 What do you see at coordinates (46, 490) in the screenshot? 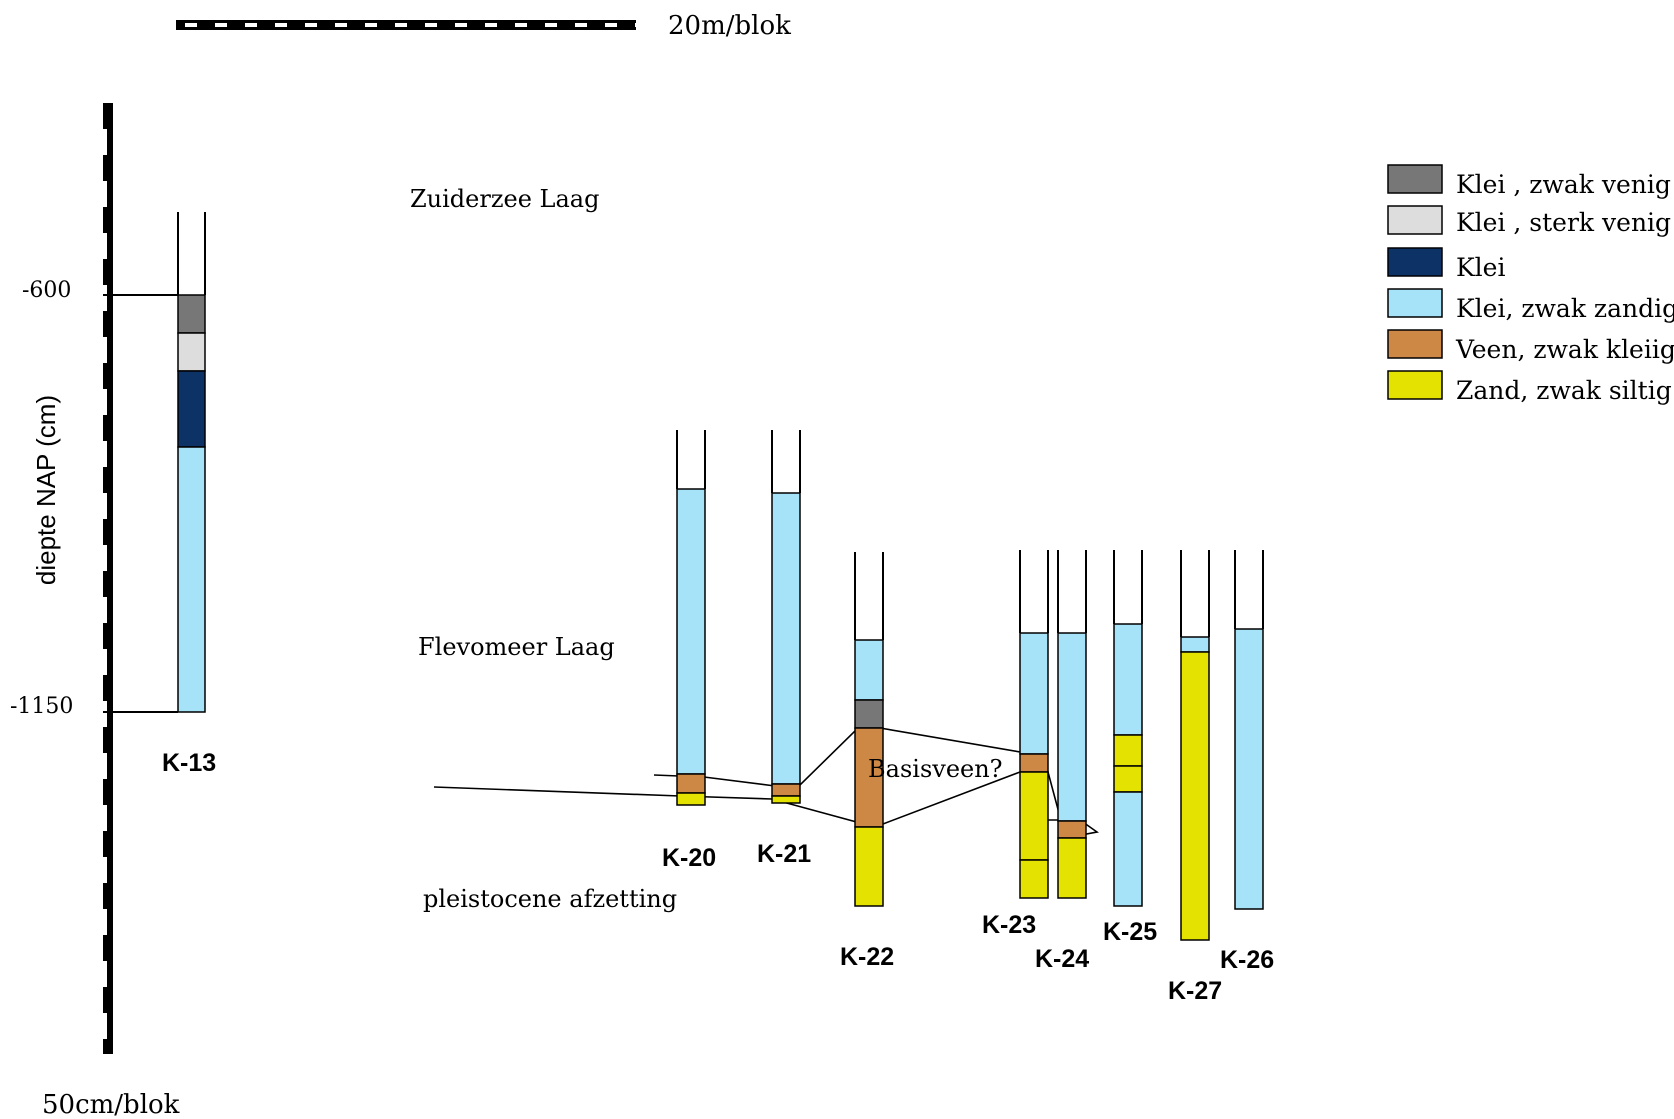
I see `axis-title: diepte NAP (cm)` at bounding box center [46, 490].